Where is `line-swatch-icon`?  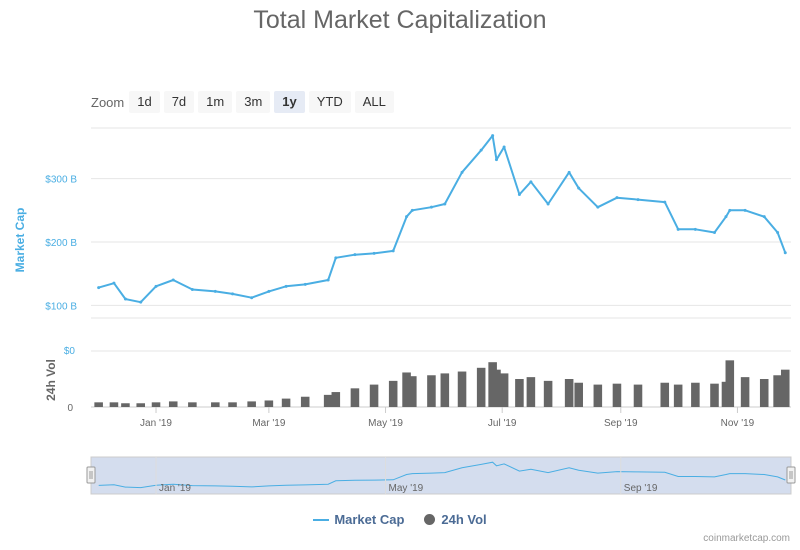 line-swatch-icon is located at coordinates (321, 519).